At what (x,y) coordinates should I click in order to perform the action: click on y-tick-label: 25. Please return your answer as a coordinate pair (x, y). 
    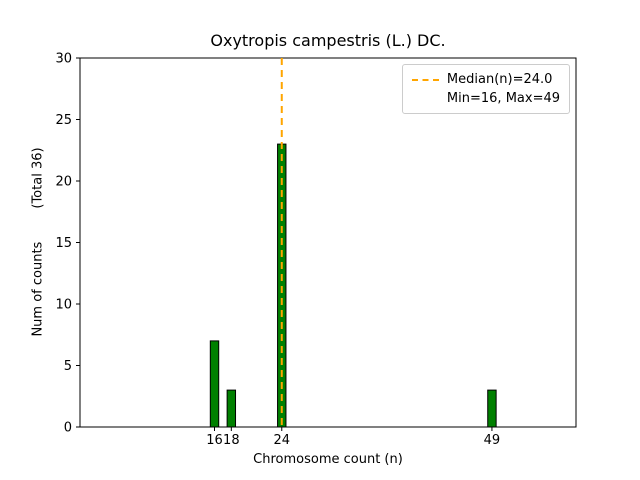
    Looking at the image, I should click on (63, 120).